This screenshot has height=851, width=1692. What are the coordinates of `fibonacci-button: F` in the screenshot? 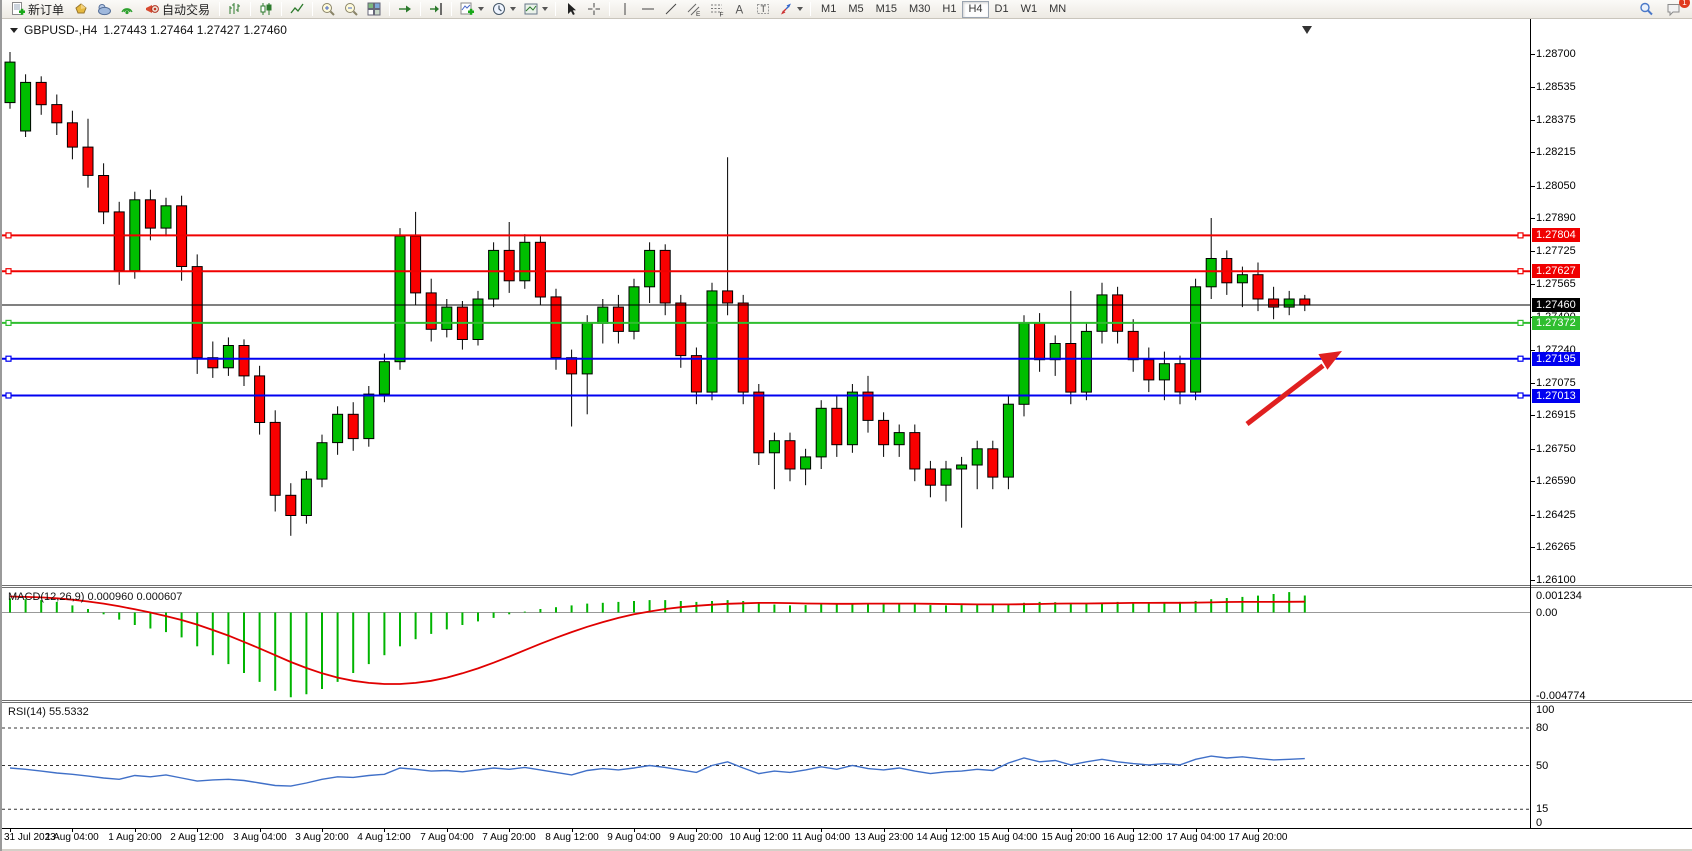 It's located at (717, 9).